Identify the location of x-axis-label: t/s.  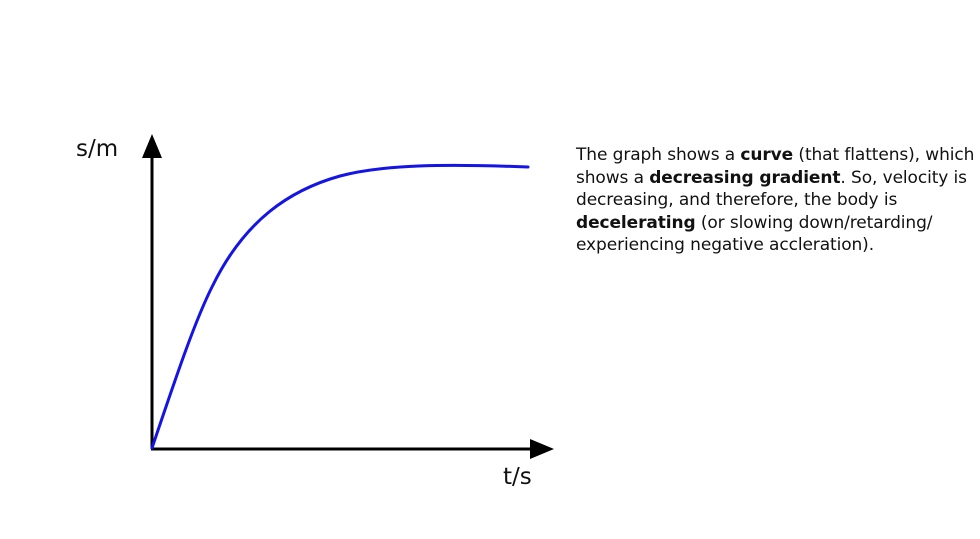
(517, 477).